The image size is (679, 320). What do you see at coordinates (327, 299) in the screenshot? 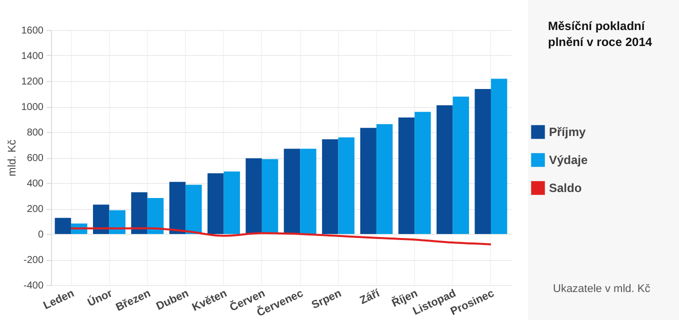
I see `x-tick-label: Srpen` at bounding box center [327, 299].